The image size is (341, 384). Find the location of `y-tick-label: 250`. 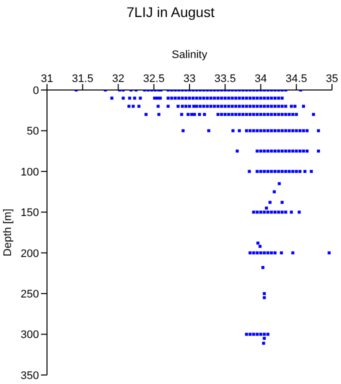

y-tick-label: 250 is located at coordinates (29, 294).